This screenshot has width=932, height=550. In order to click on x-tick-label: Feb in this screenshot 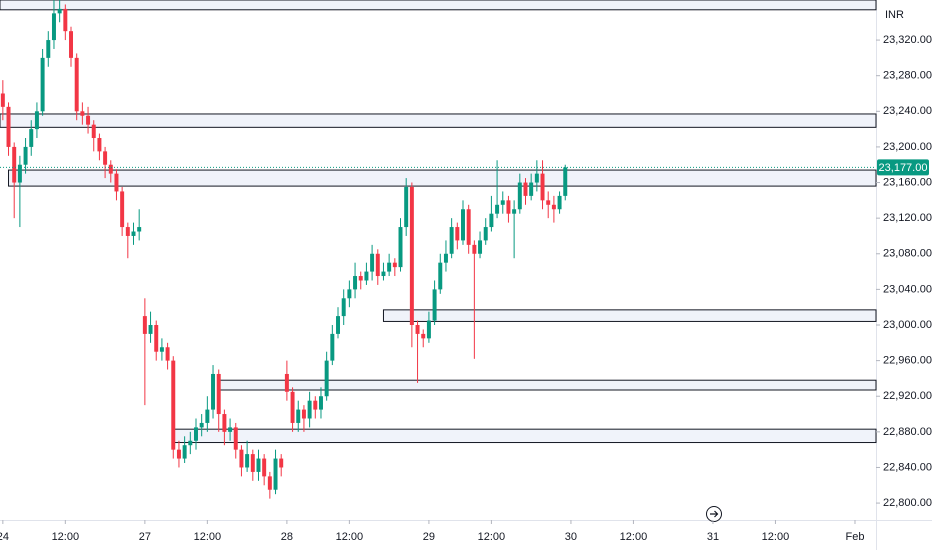, I will do `click(854, 537)`.